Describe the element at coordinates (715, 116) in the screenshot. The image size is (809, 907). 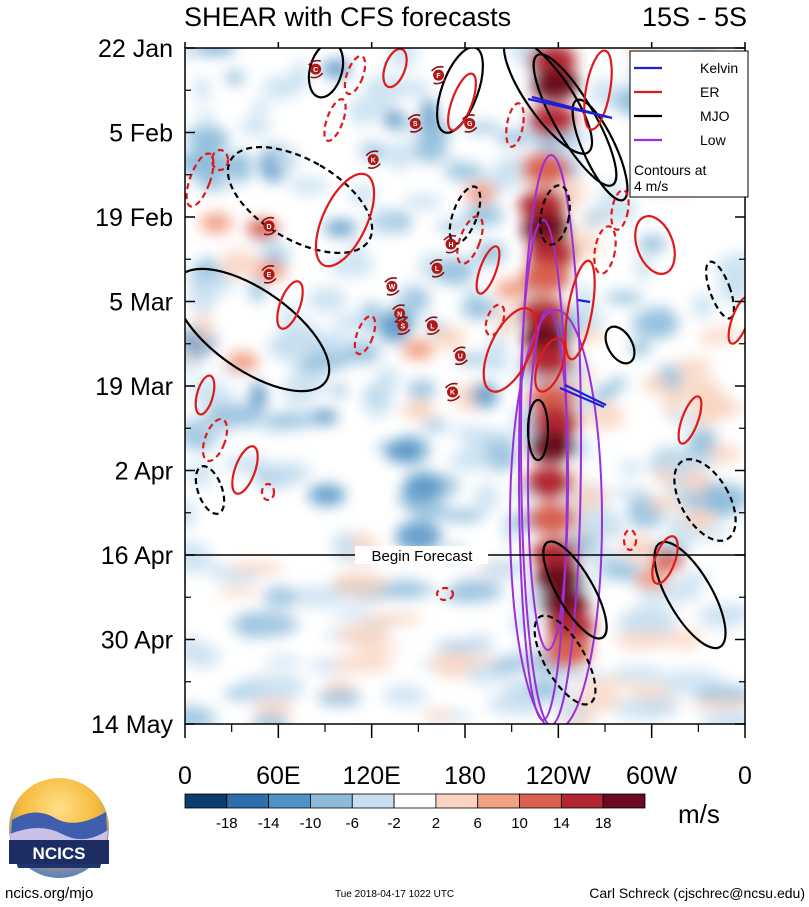
I see `legend-label: MJO` at that location.